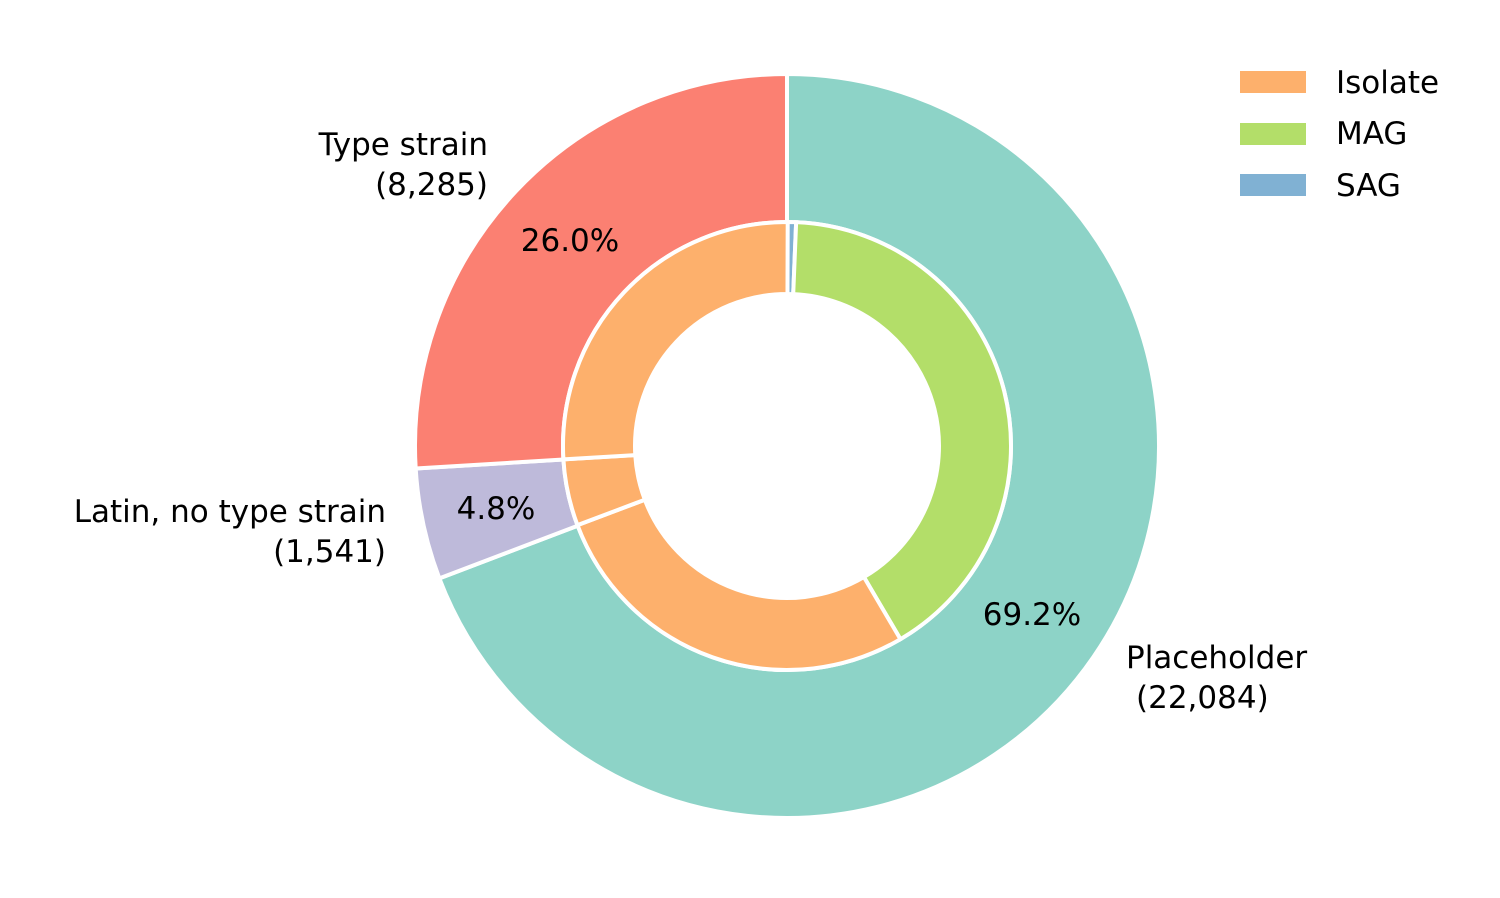 The height and width of the screenshot is (898, 1500). Describe the element at coordinates (902, 431) in the screenshot. I see `inner-slice-placeholder-mag` at that location.